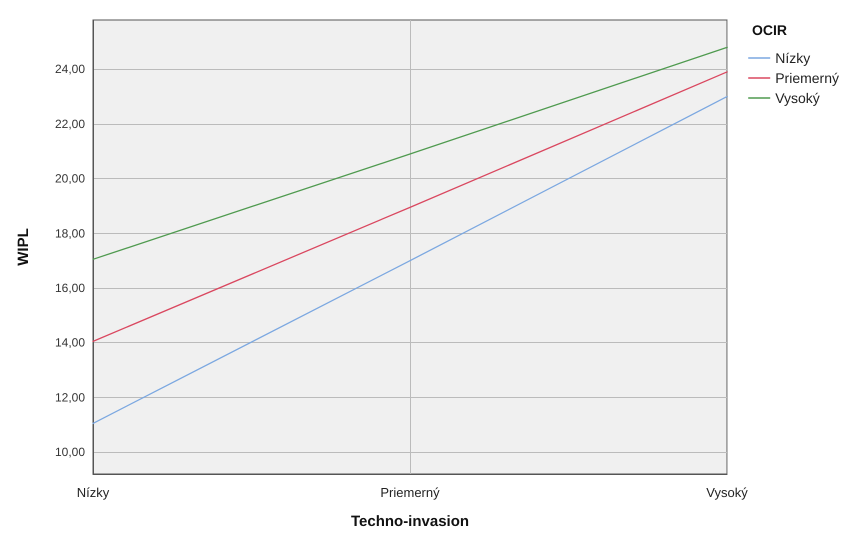 Image resolution: width=856 pixels, height=542 pixels. Describe the element at coordinates (23, 247) in the screenshot. I see `y-axis-title: WIPL` at that location.